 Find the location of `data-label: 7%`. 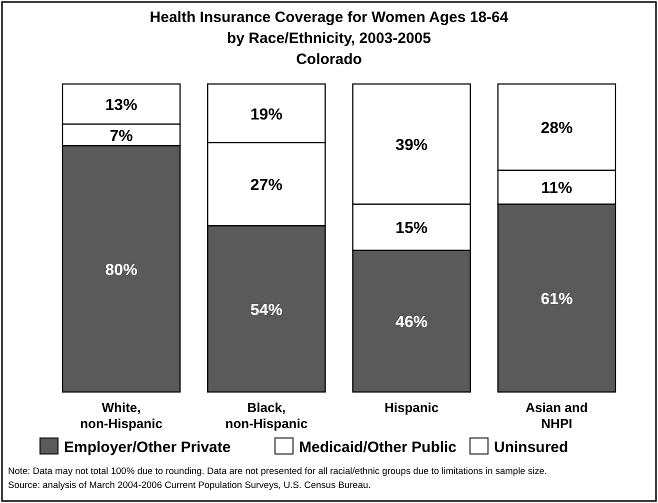

data-label: 7% is located at coordinates (121, 136).